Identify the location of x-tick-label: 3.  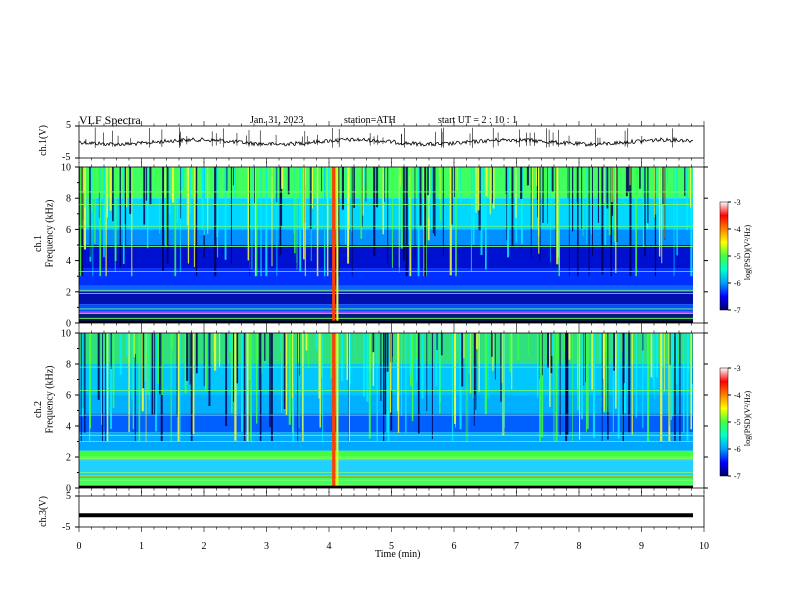
(266, 546).